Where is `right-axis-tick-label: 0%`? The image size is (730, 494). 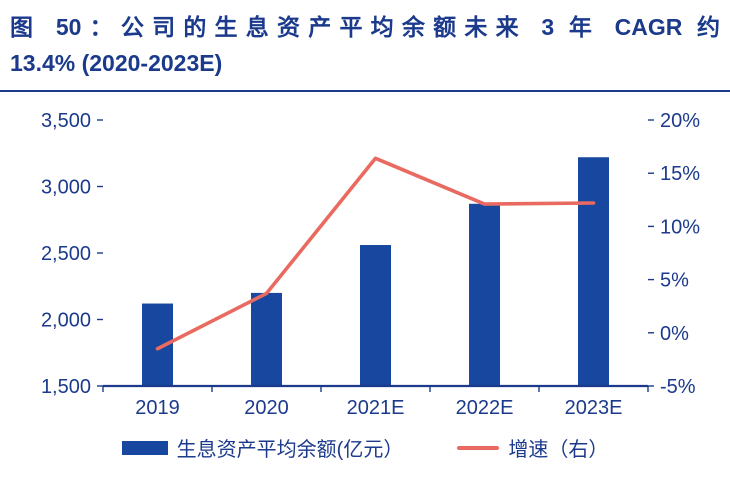
right-axis-tick-label: 0% is located at coordinates (674, 334).